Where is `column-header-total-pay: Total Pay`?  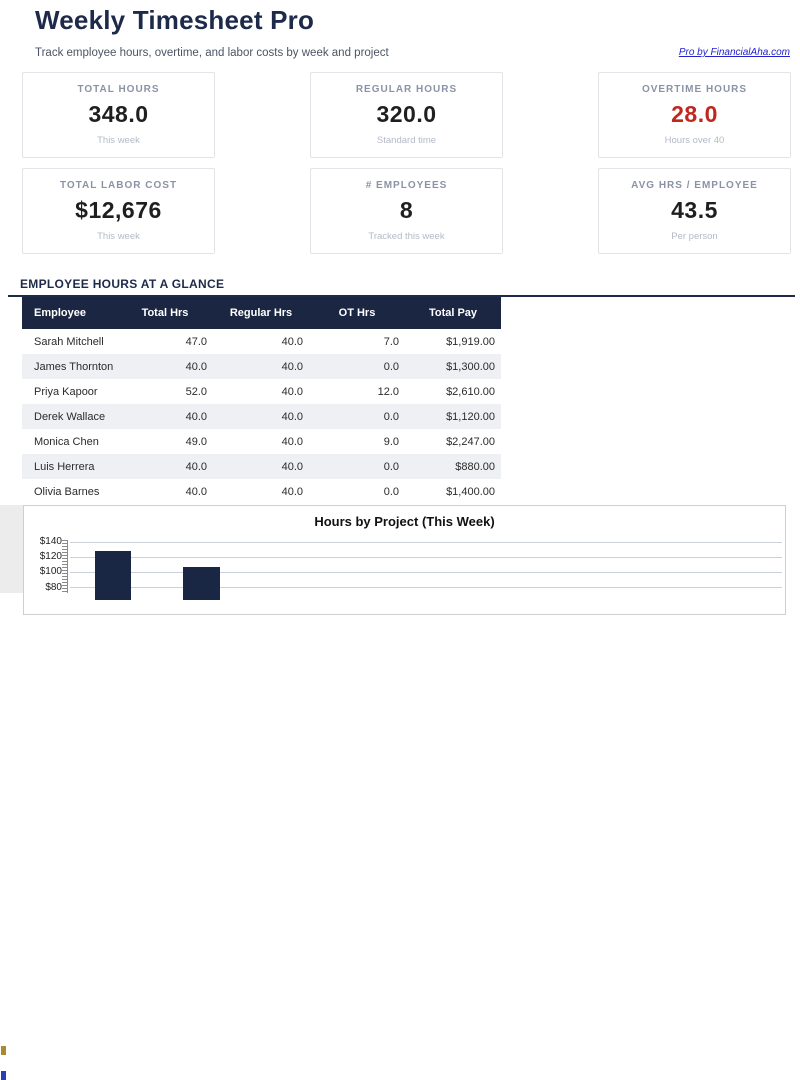
column-header-total-pay: Total Pay is located at coordinates (453, 313).